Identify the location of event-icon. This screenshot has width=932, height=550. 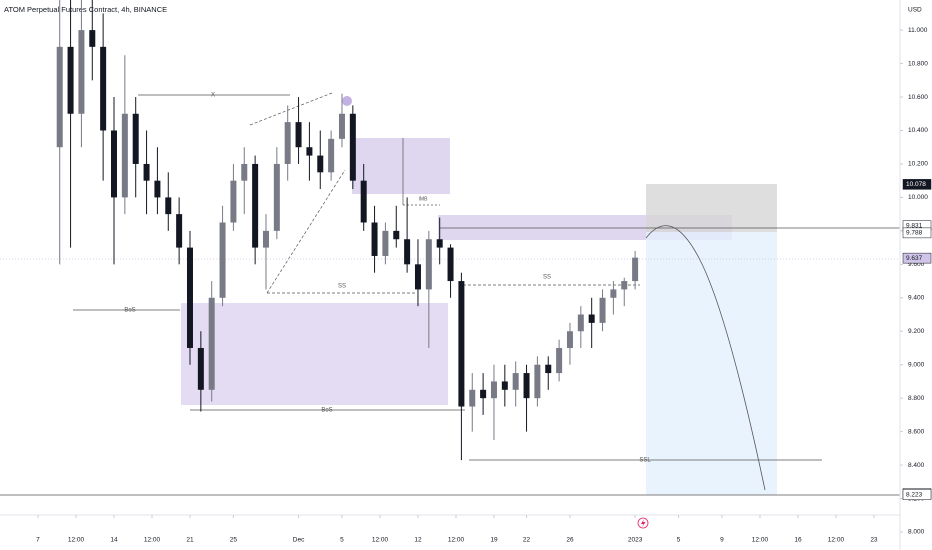
(643, 523).